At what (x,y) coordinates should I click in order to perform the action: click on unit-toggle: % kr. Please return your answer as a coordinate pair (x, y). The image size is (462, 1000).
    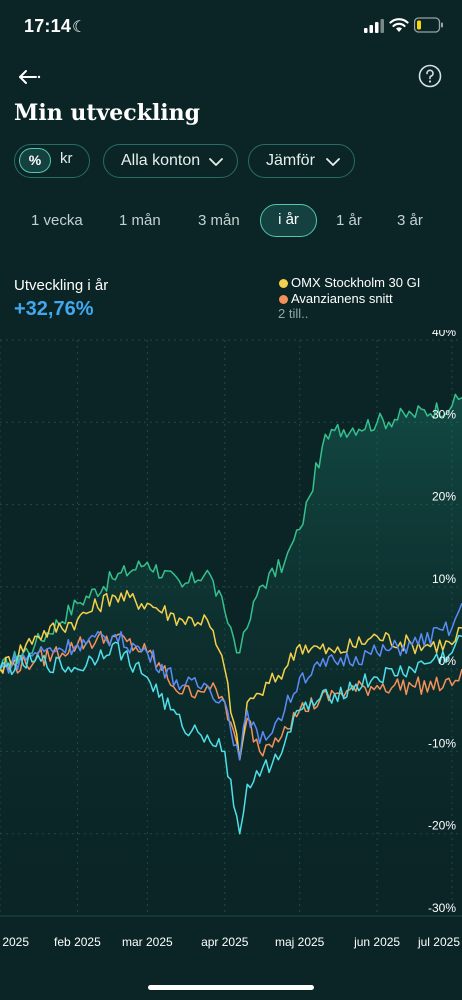
    Looking at the image, I should click on (52, 161).